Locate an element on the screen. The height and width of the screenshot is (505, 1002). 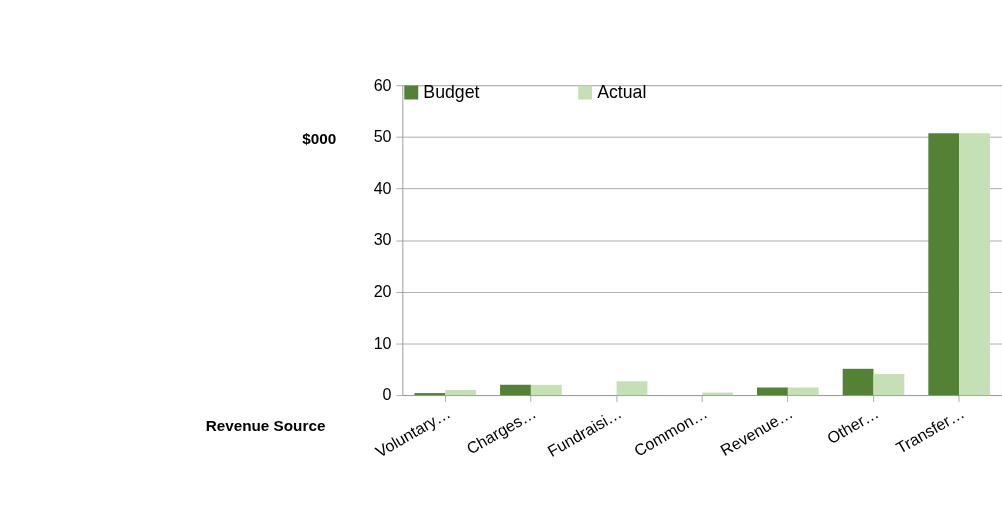
y-axis-title: $000 is located at coordinates (319, 139).